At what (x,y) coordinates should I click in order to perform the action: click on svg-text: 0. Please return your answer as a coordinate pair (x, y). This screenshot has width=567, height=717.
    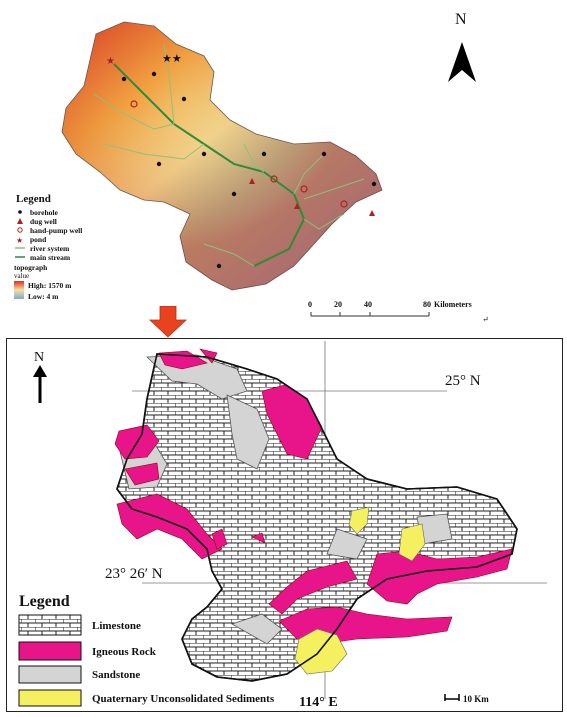
    Looking at the image, I should click on (310, 304).